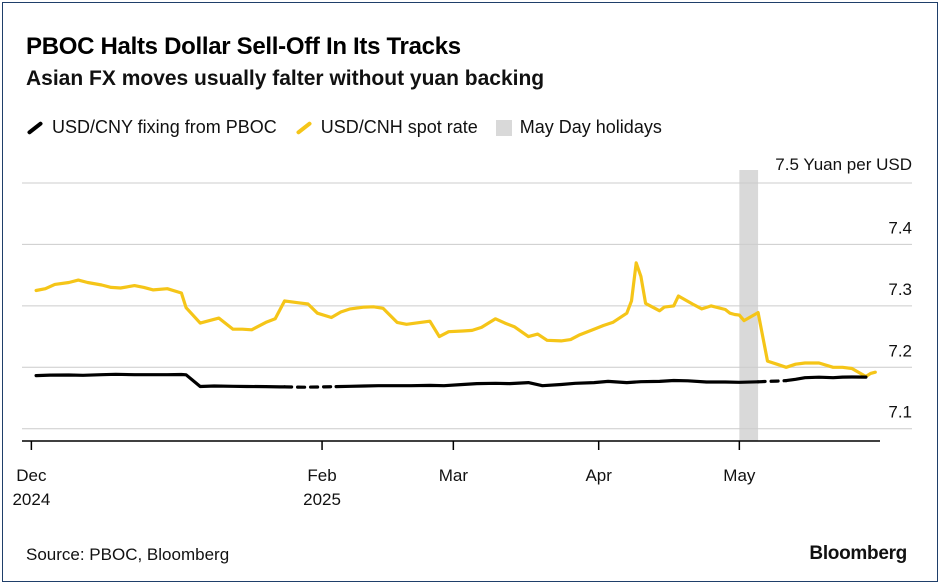 The image size is (942, 586). What do you see at coordinates (503, 127) in the screenshot?
I see `legend-swatch-holiday` at bounding box center [503, 127].